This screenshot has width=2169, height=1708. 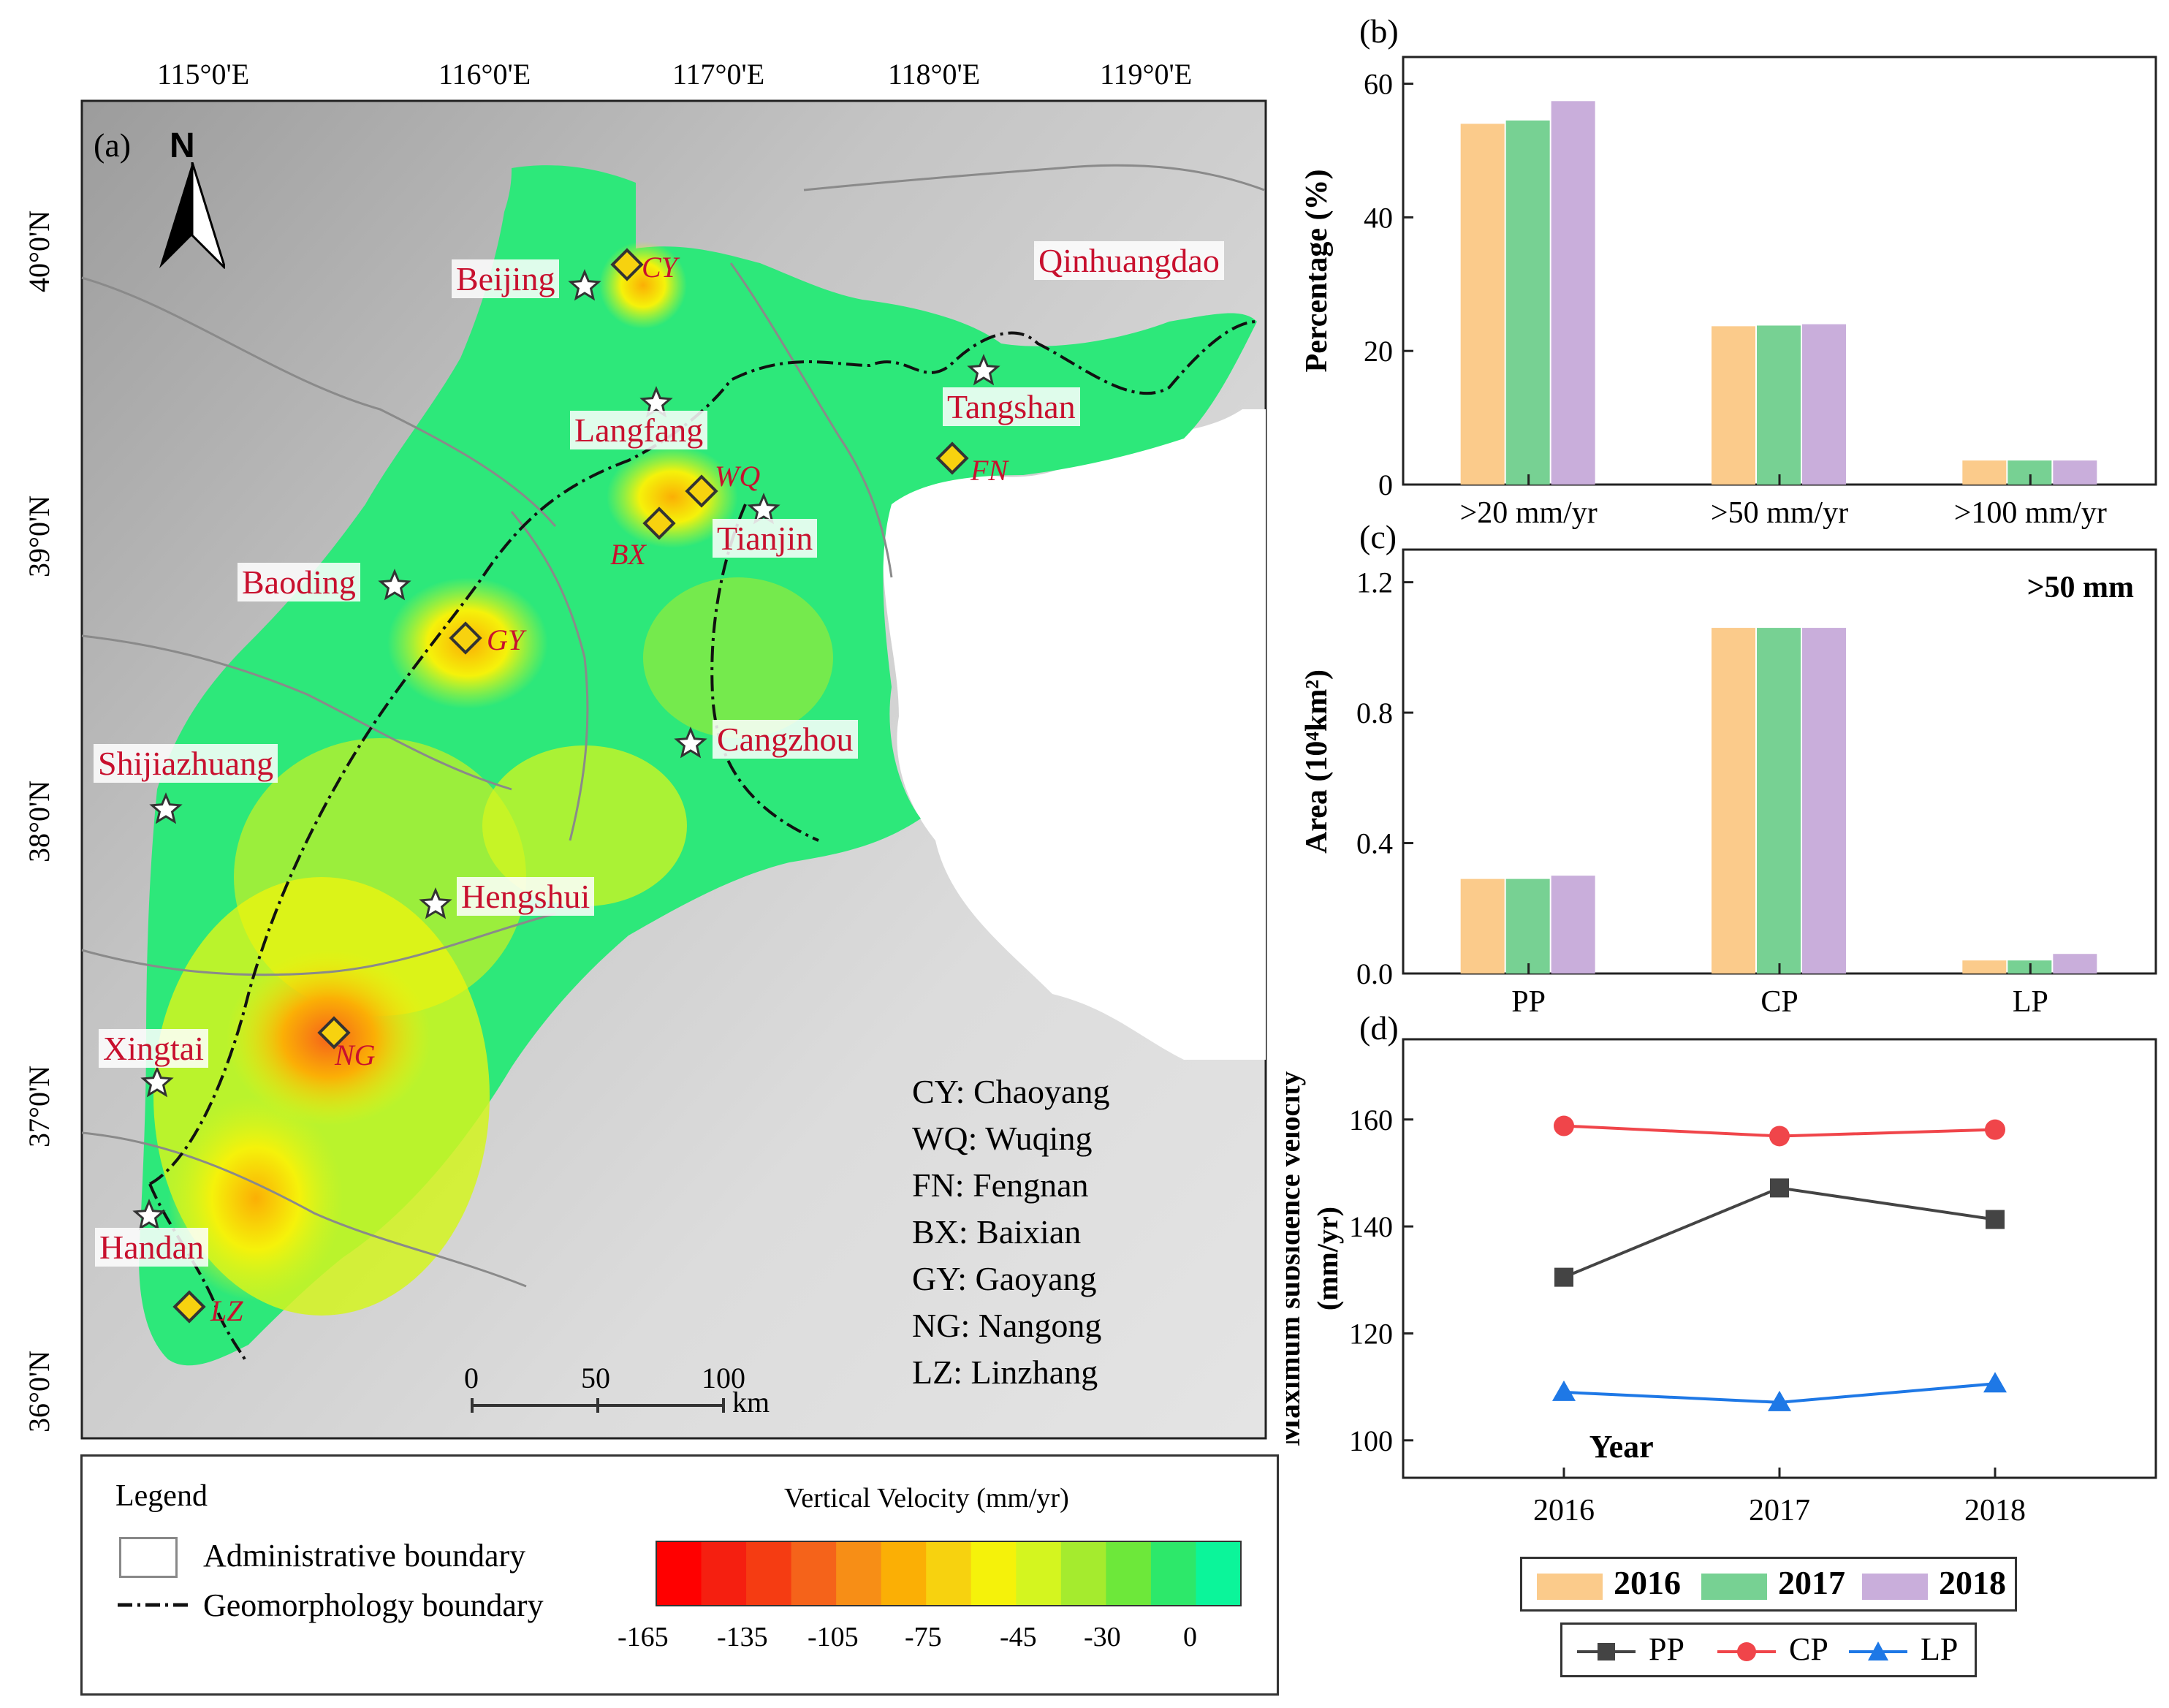 I want to click on north-label: N, so click(x=182, y=145).